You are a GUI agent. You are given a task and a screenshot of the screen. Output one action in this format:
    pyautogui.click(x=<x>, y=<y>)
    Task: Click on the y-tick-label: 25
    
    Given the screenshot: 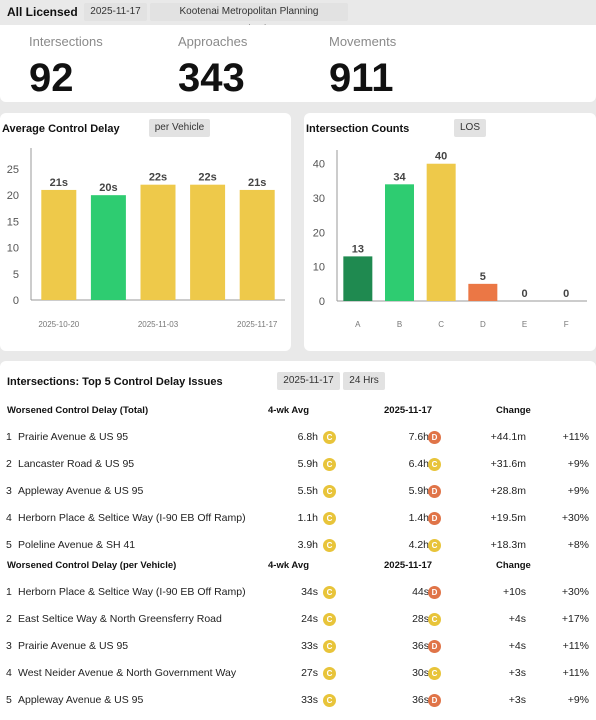 What is the action you would take?
    pyautogui.click(x=13, y=170)
    